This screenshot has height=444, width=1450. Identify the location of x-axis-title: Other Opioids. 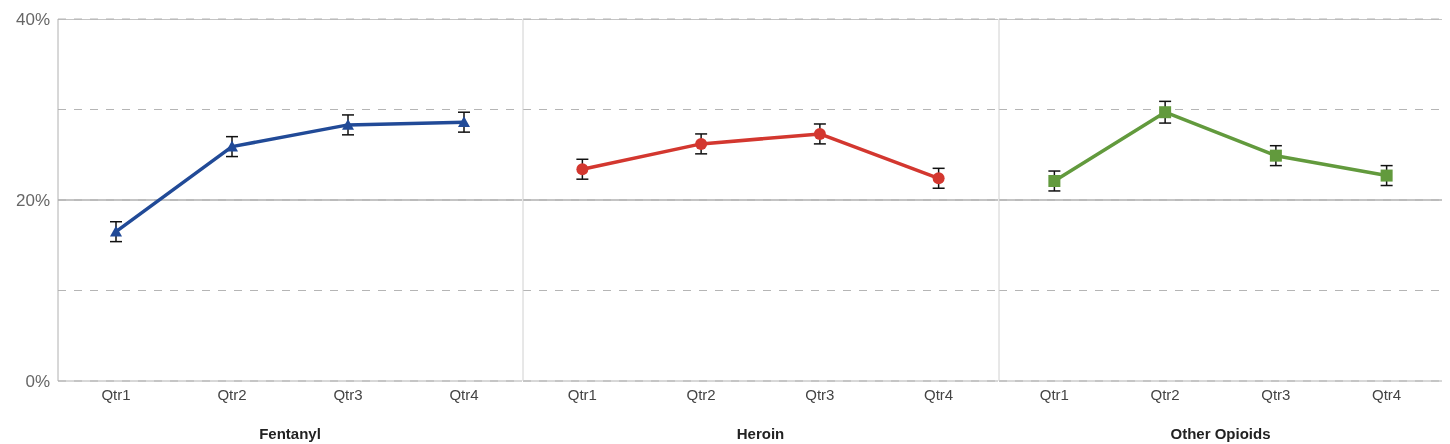
(1220, 433).